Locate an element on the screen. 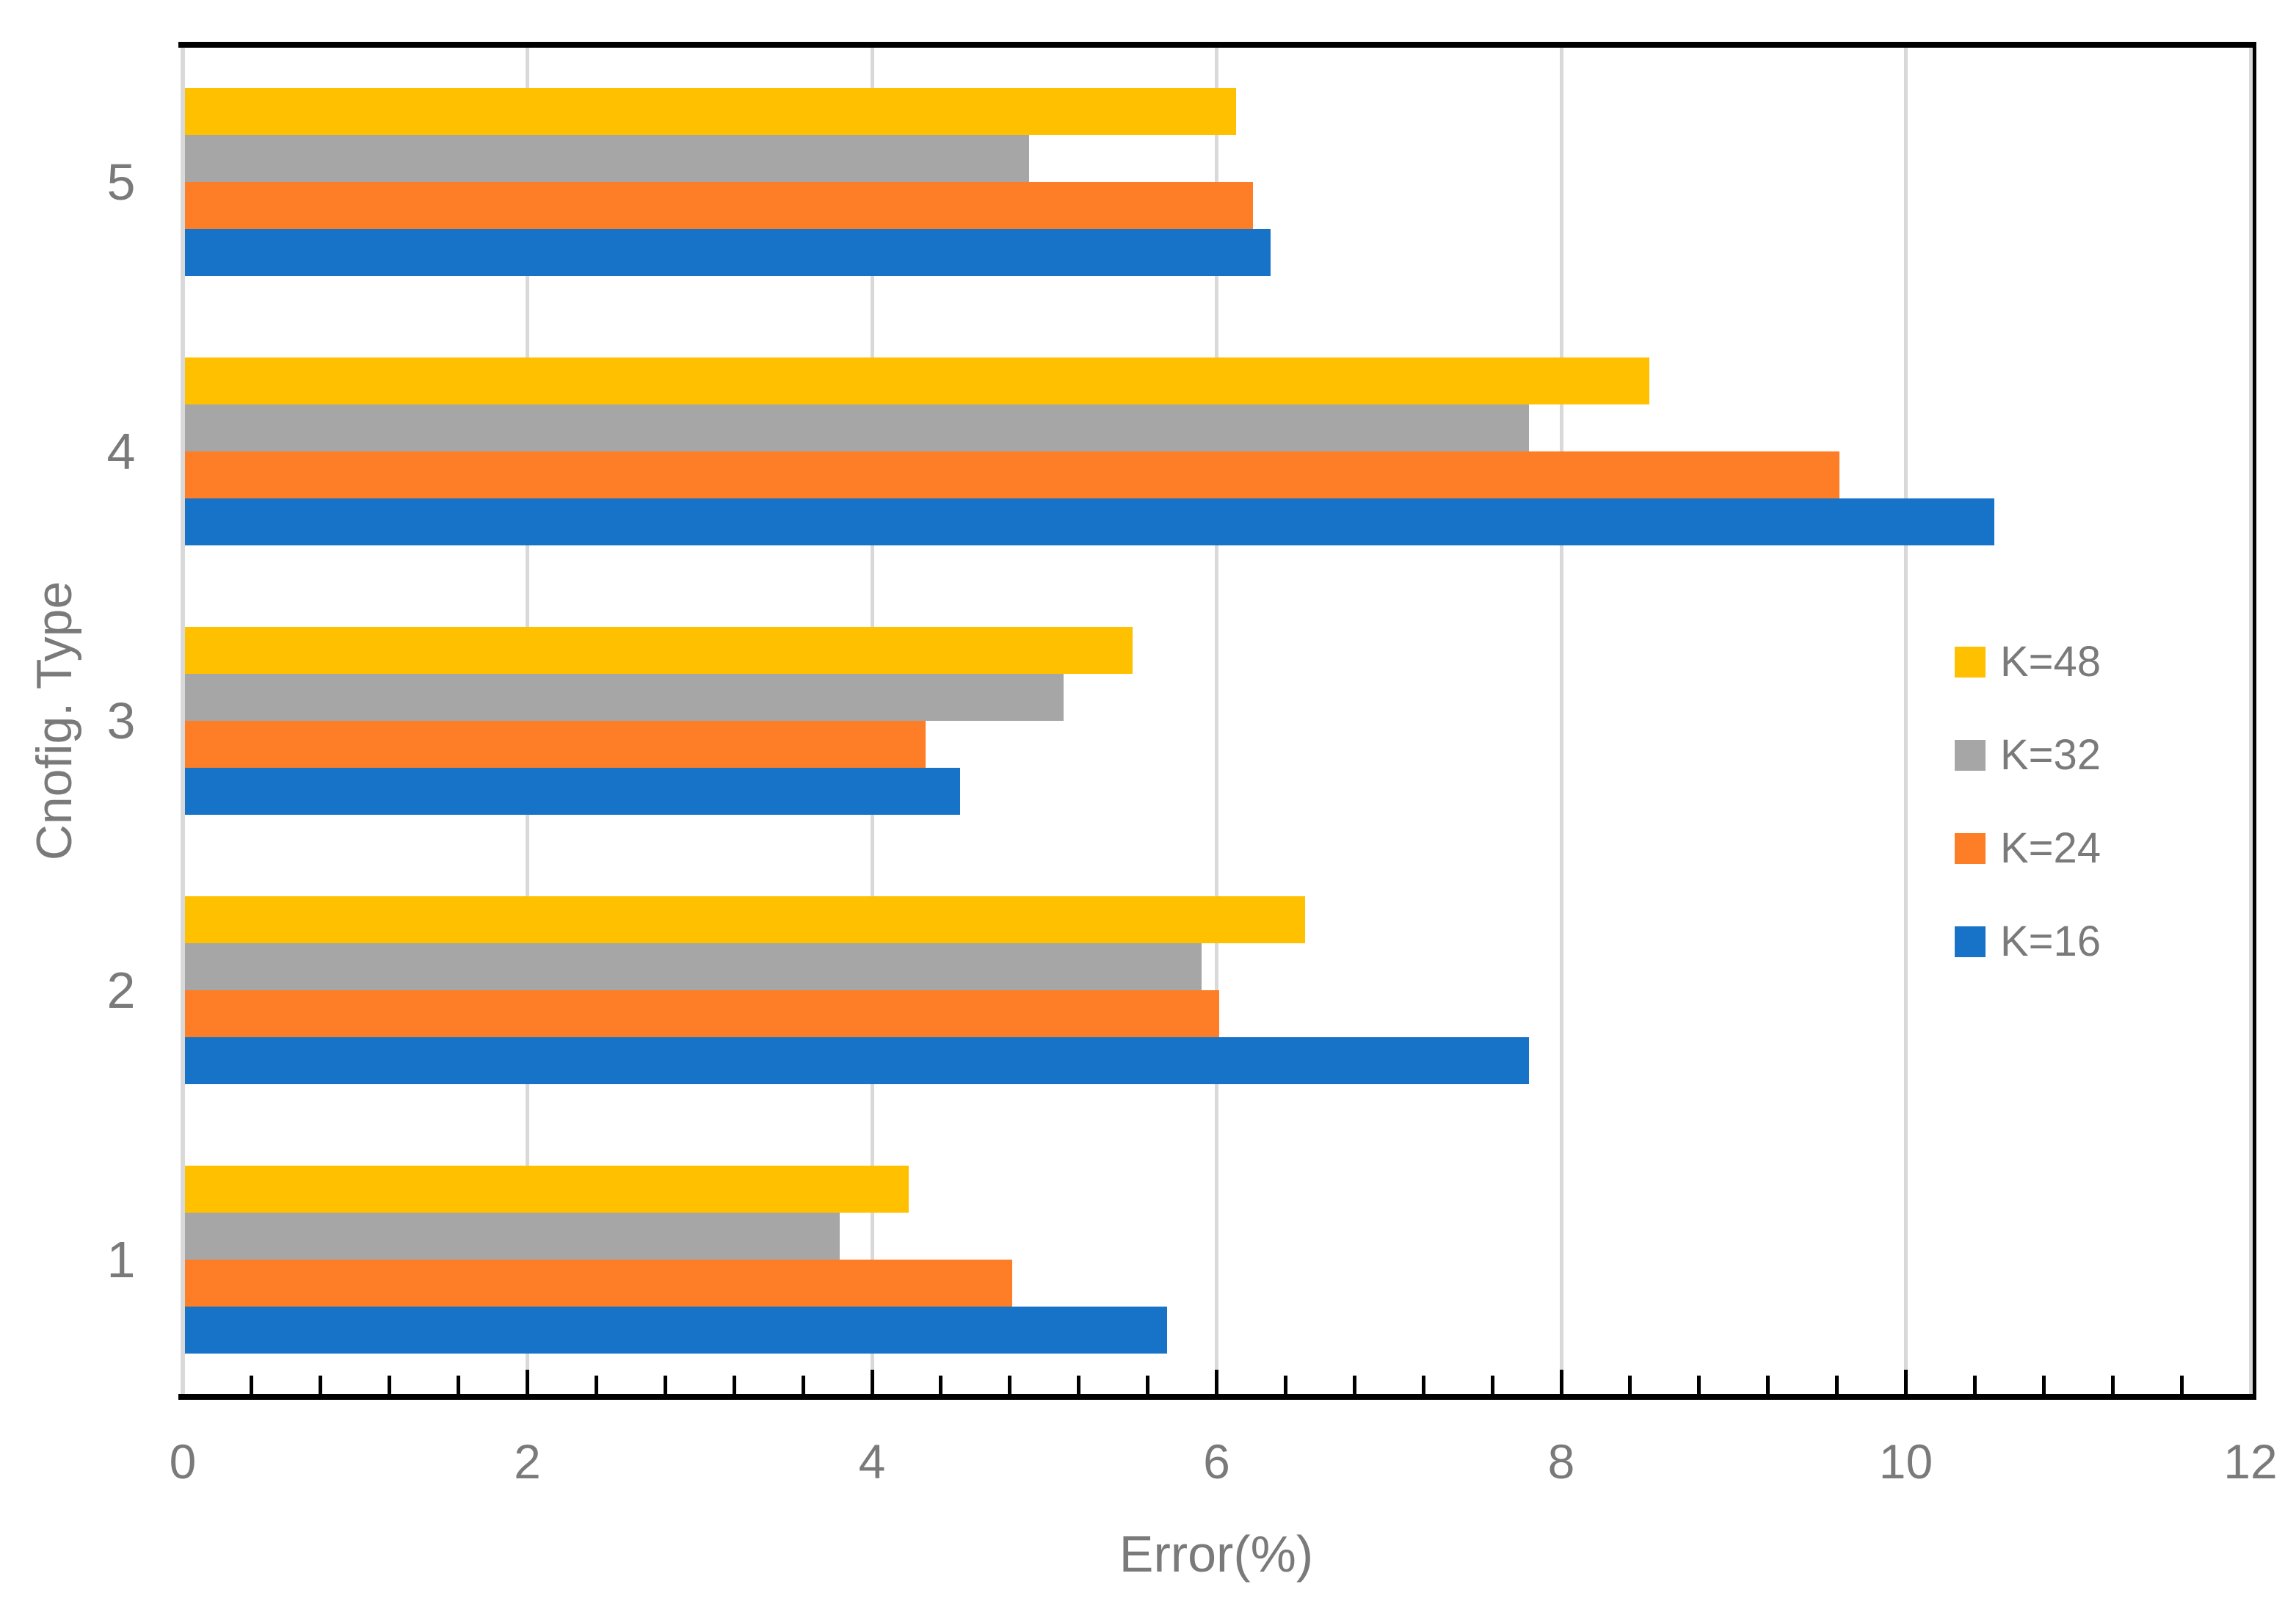 The height and width of the screenshot is (1598, 2296). x-tick-label-2: 2 is located at coordinates (527, 1461).